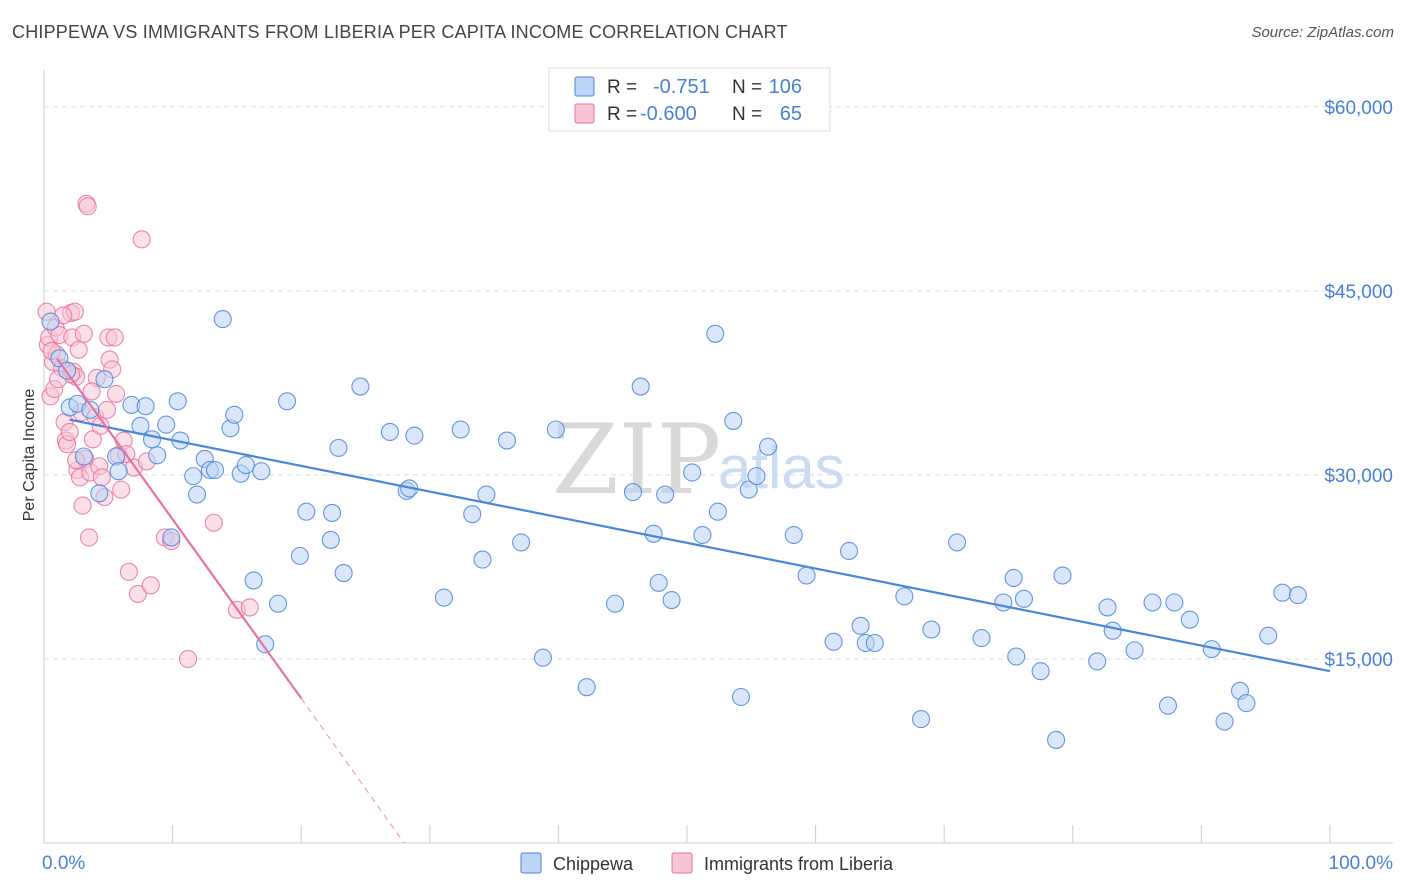 The image size is (1406, 892). I want to click on y-tick-labels: $60,000 $45,000 $30,000 $15,000, so click(1358, 384).